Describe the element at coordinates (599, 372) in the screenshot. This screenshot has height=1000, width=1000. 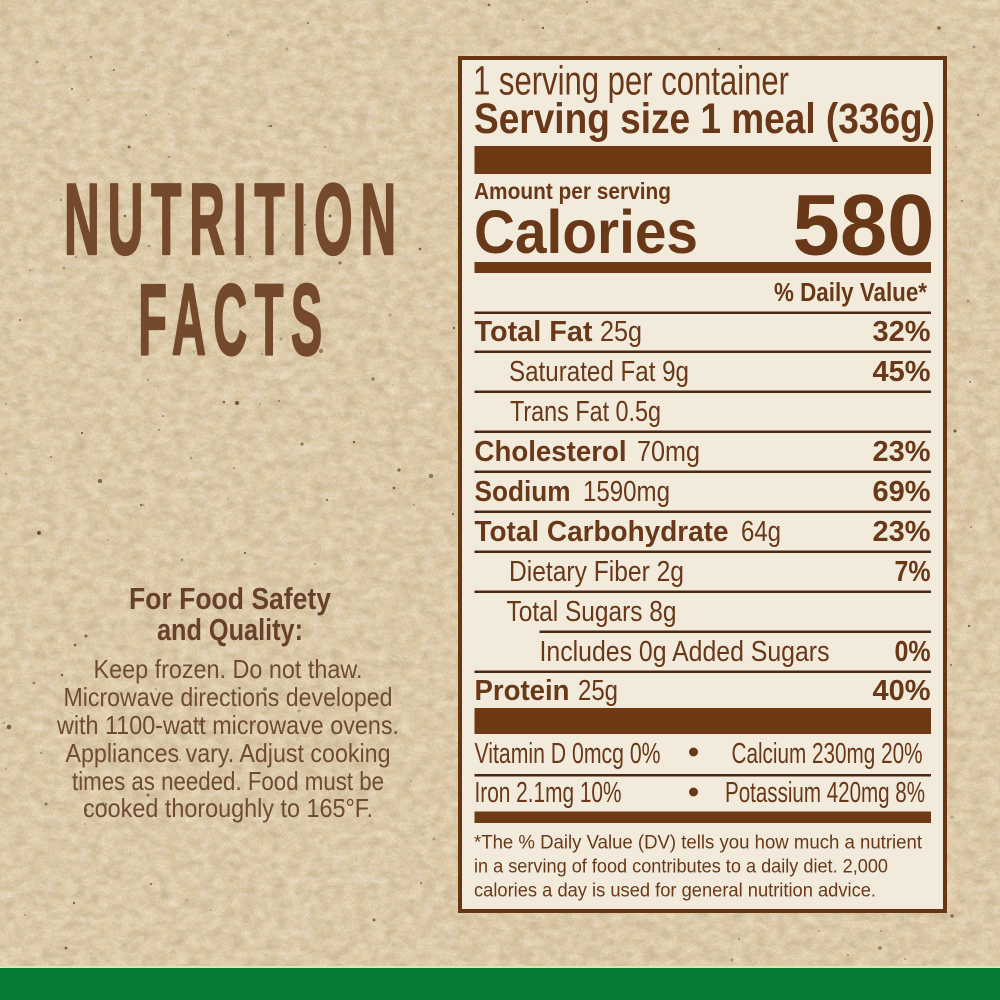
I see `svg-text: Saturated Fat 9g` at that location.